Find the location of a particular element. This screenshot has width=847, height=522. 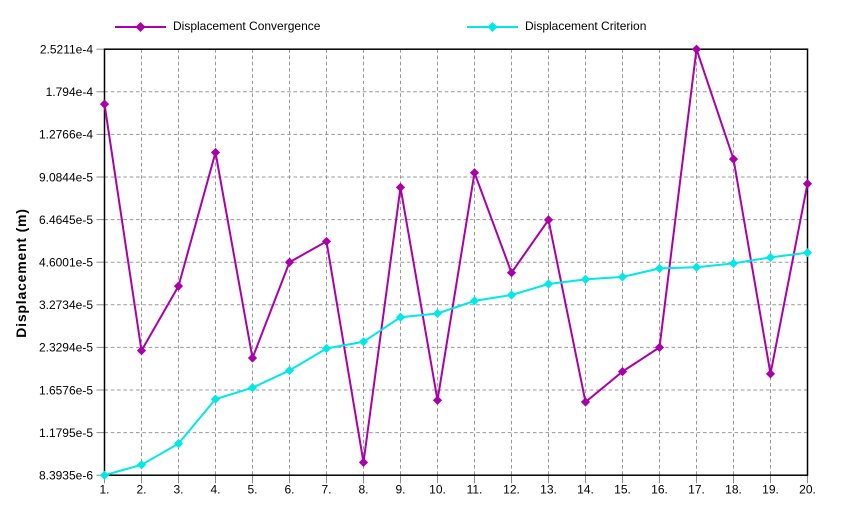

x-tick-label: 11. is located at coordinates (475, 490).